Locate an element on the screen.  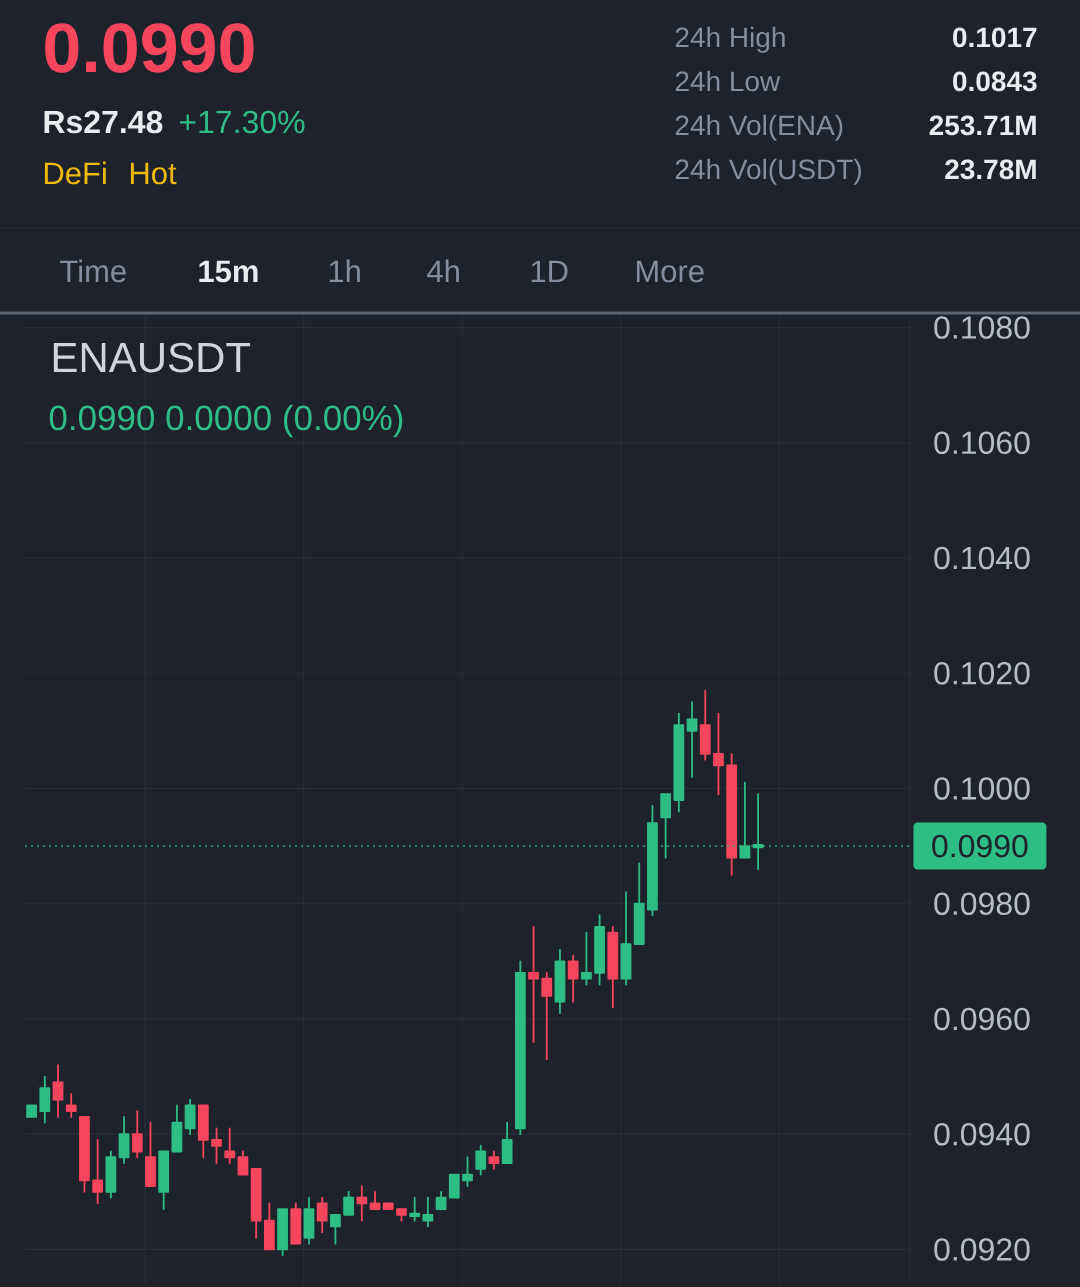
text: 0.1017 is located at coordinates (995, 37).